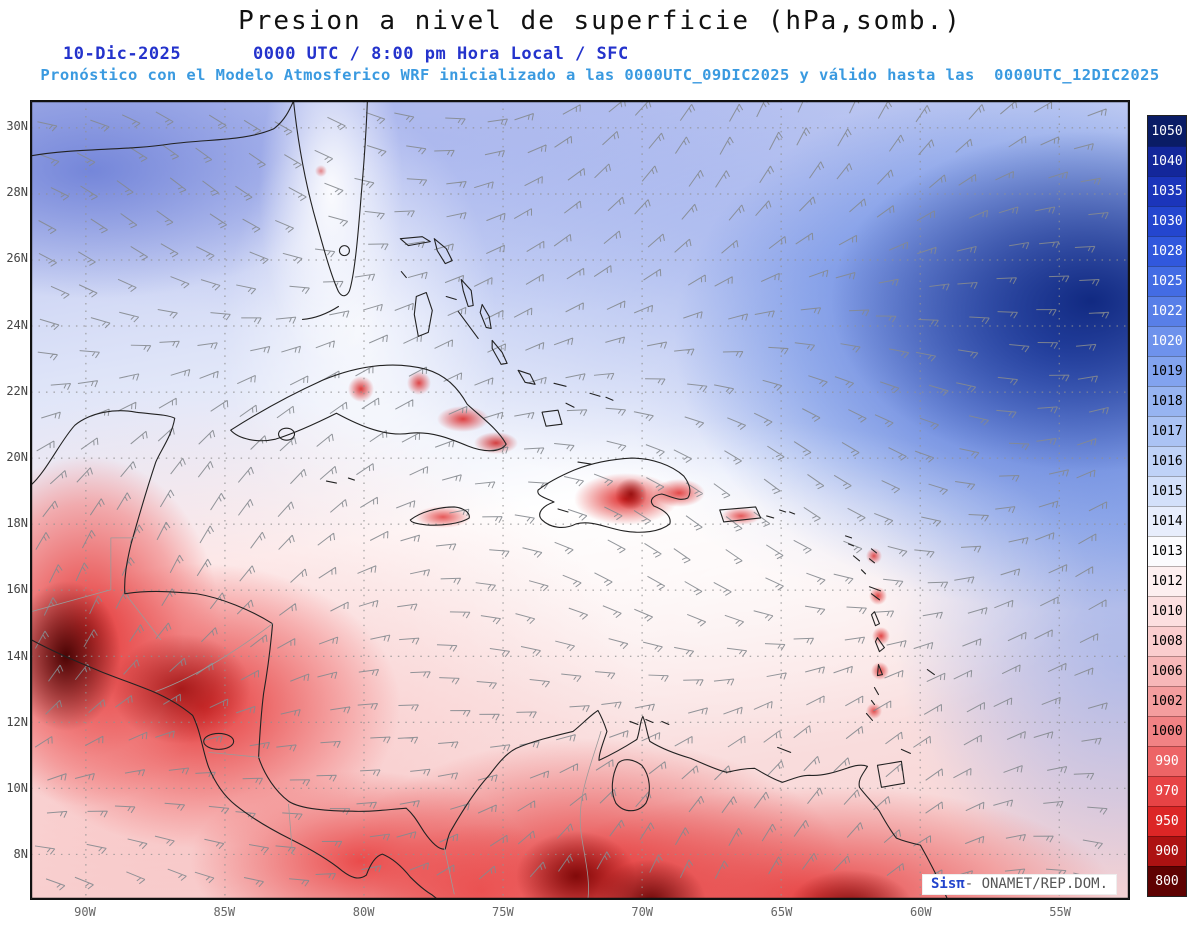  I want to click on colorbar-level: 1035, so click(1167, 191).